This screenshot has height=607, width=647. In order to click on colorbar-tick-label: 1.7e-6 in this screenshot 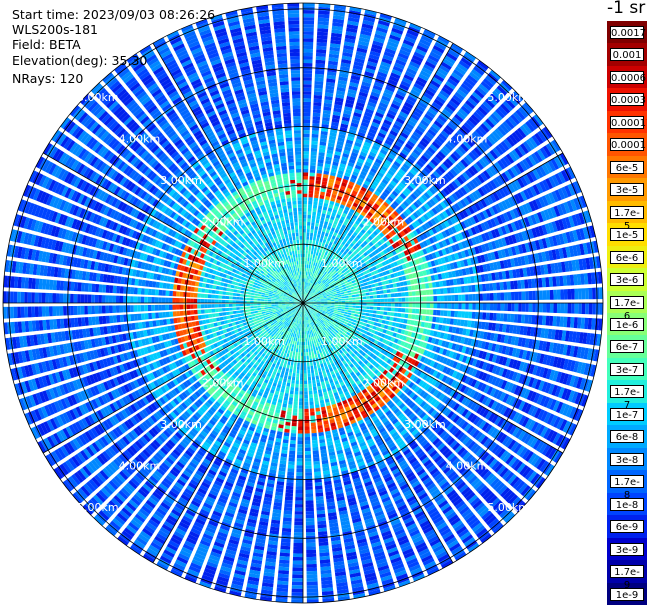, I will do `click(627, 308)`.